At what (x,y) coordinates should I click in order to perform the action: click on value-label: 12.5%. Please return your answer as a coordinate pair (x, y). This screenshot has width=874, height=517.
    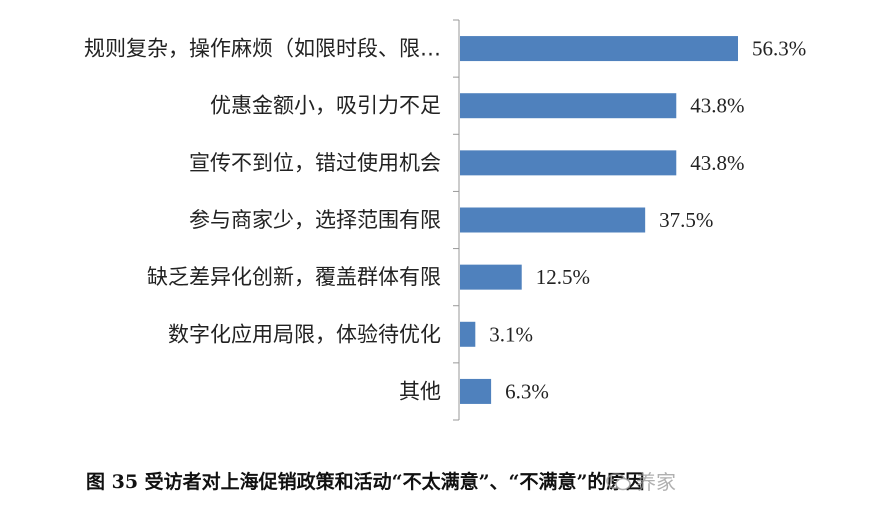
    Looking at the image, I should click on (563, 277).